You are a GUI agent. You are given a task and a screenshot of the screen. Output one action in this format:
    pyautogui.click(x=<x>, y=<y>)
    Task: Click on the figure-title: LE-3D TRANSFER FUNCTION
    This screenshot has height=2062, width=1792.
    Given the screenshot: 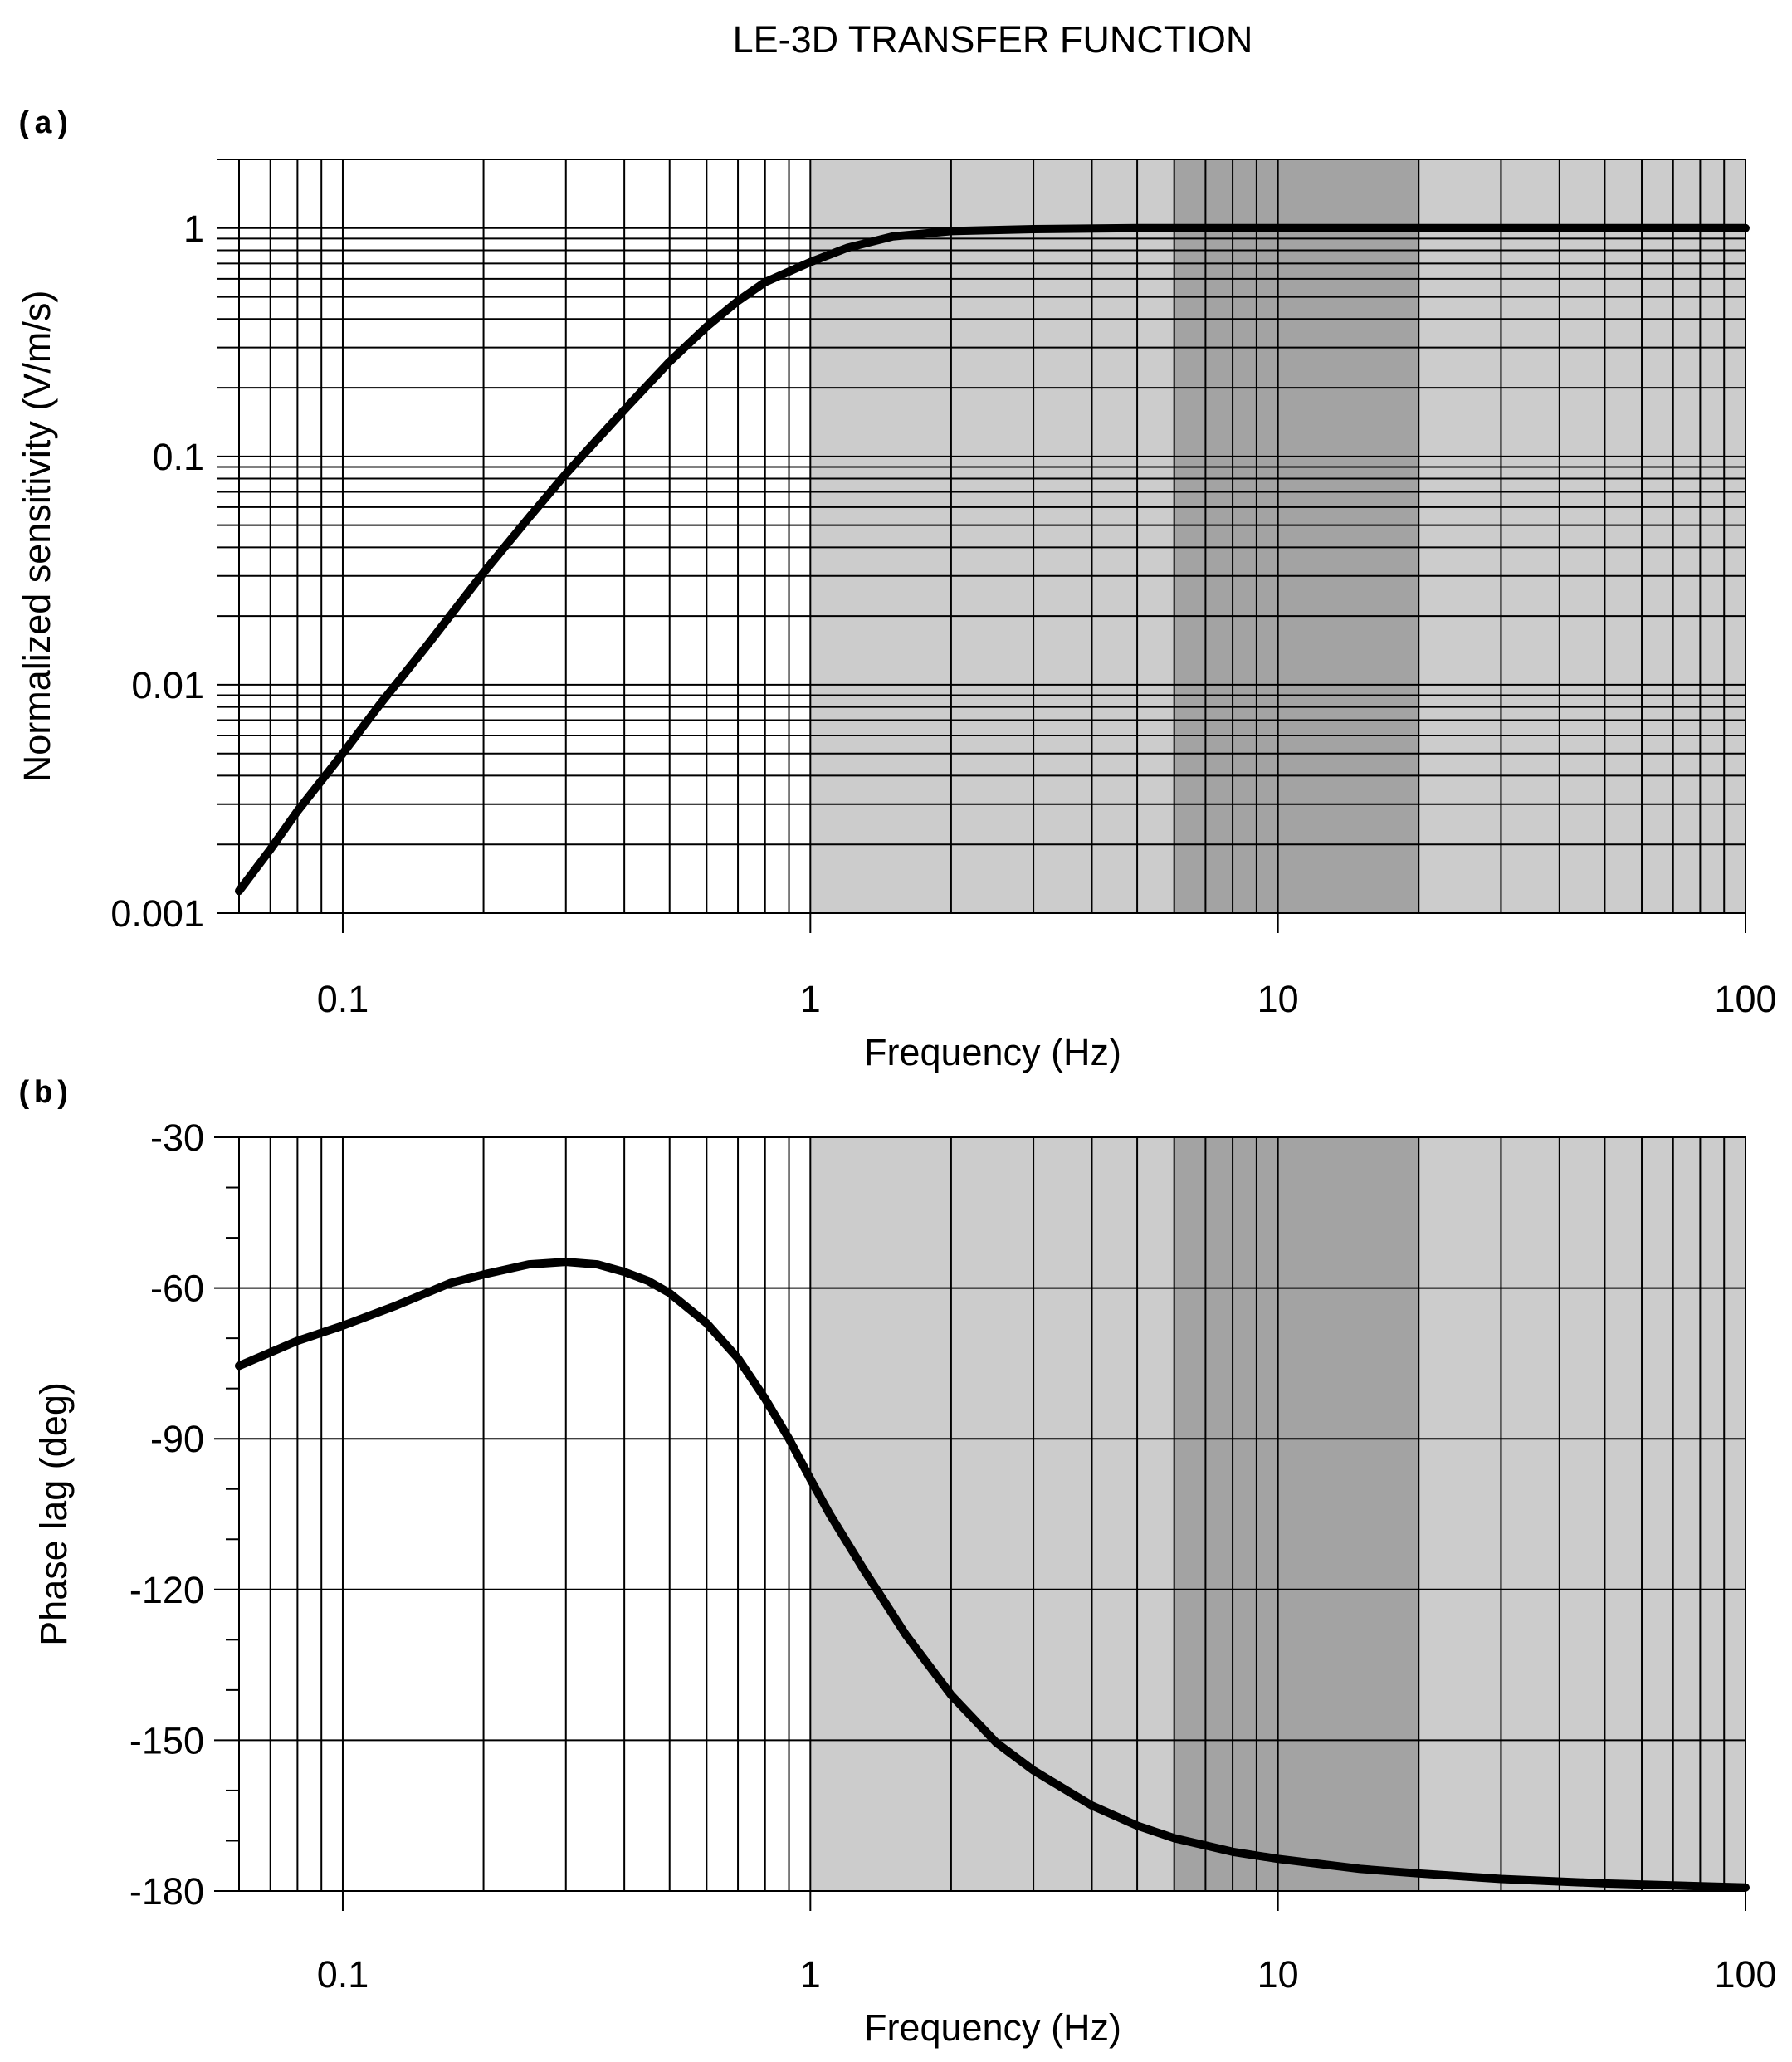 What is the action you would take?
    pyautogui.click(x=993, y=39)
    